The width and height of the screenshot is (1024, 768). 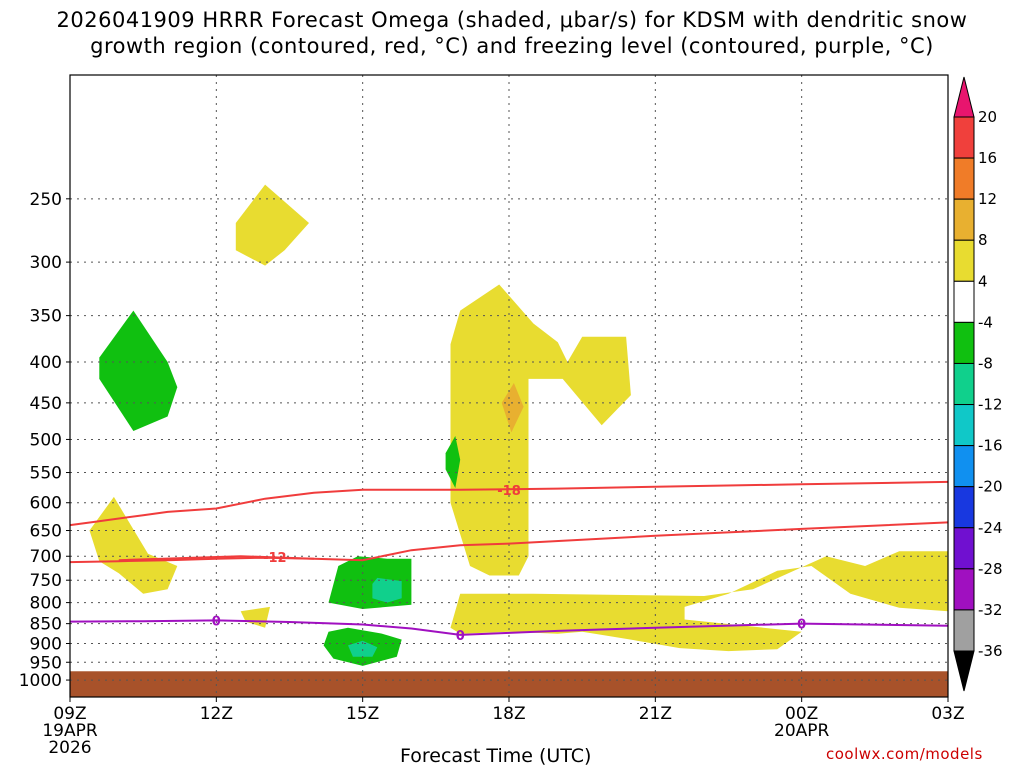 What do you see at coordinates (964, 671) in the screenshot?
I see `colorbar-bottom-arrow` at bounding box center [964, 671].